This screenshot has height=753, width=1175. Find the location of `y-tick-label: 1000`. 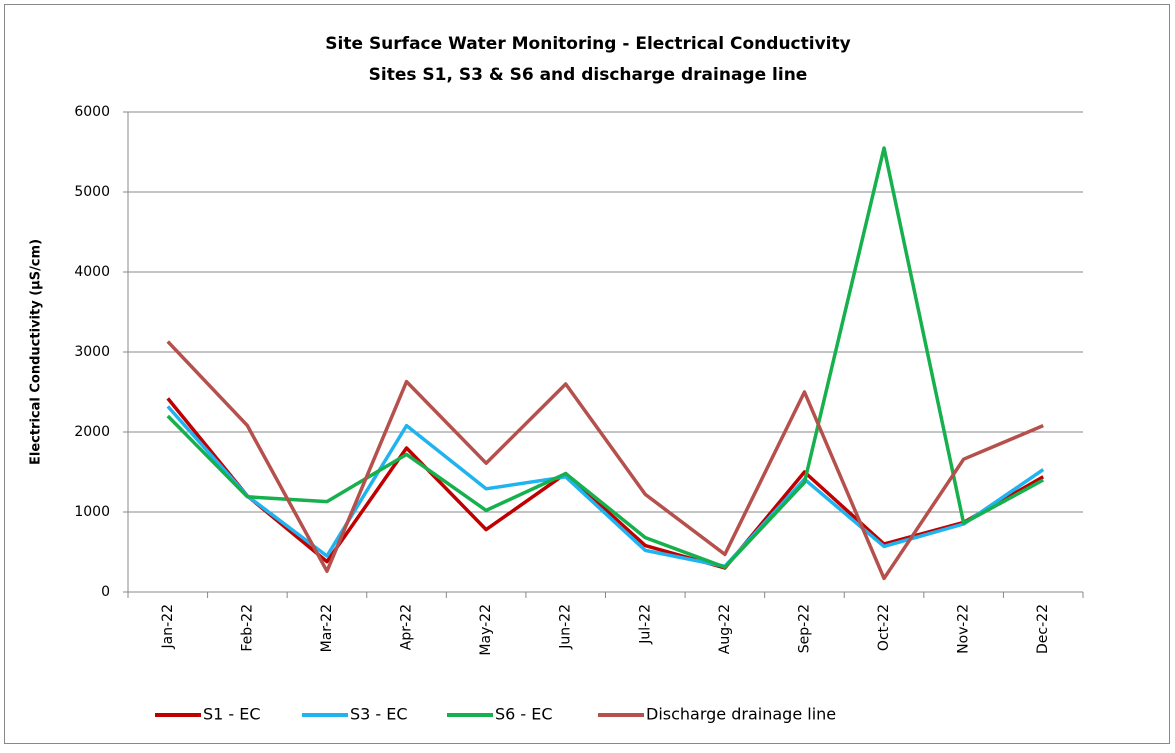

y-tick-label: 1000 is located at coordinates (92, 512).